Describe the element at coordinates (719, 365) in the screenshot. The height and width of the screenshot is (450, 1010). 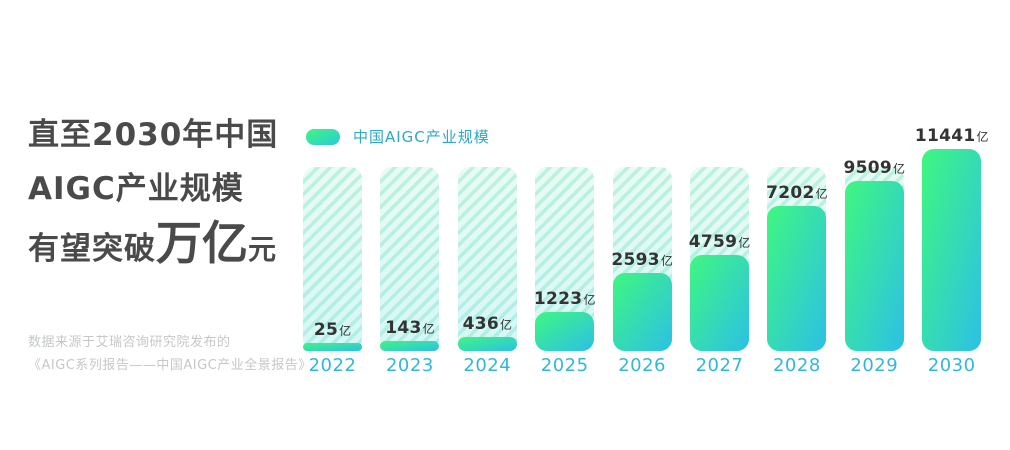
I see `axis-tick-2027: 2027` at that location.